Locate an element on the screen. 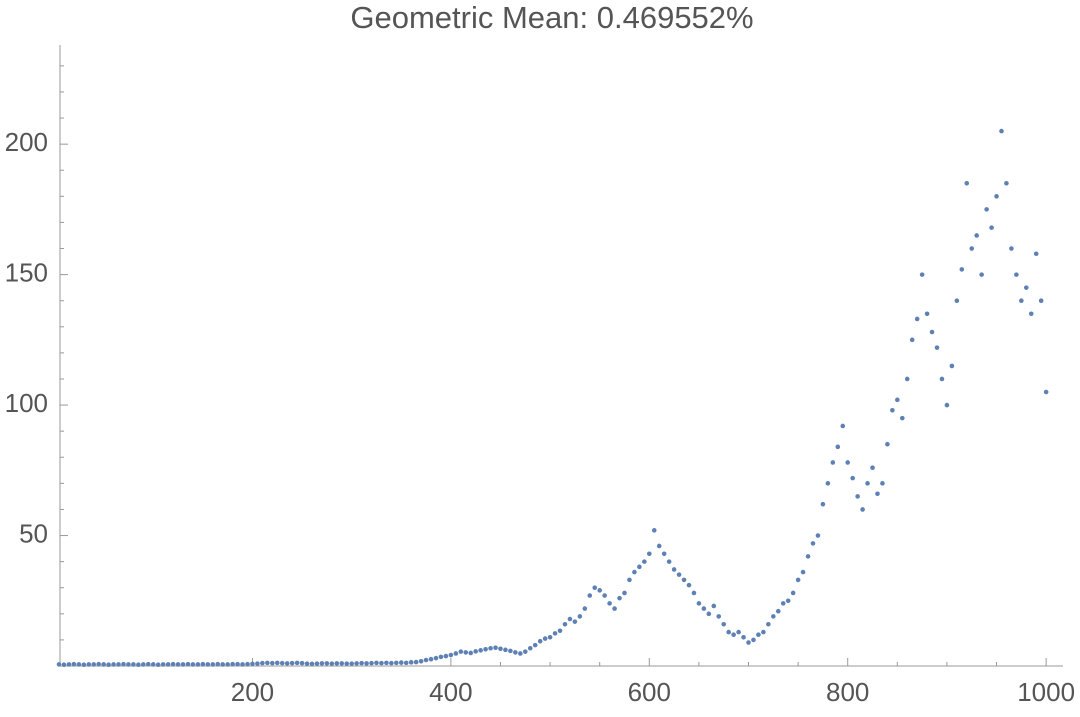  x-tick-label: 600 is located at coordinates (649, 692).